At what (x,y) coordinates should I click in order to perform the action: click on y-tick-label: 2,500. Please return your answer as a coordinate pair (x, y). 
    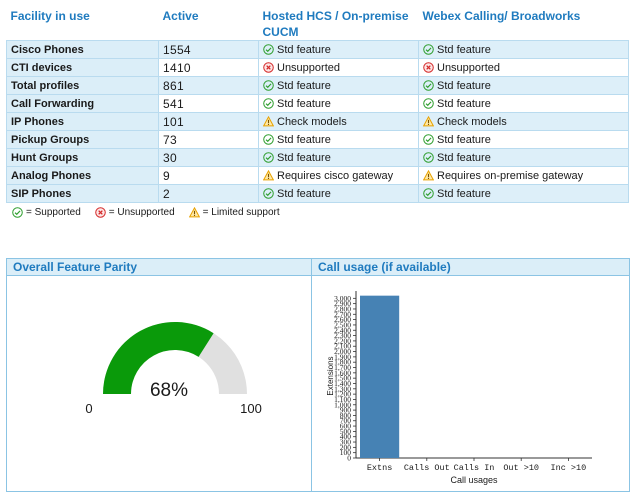
    Looking at the image, I should click on (342, 324).